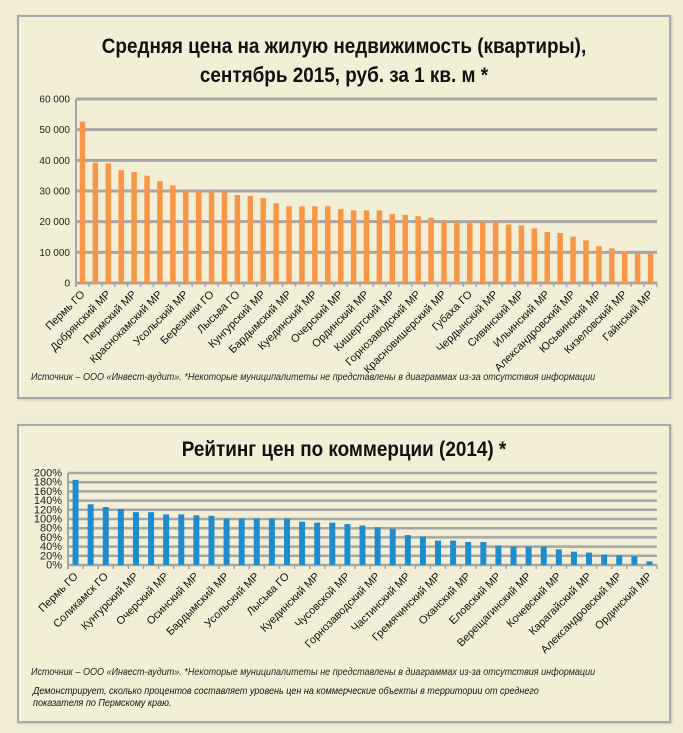 Image resolution: width=683 pixels, height=733 pixels. Describe the element at coordinates (48, 520) in the screenshot. I see `y-tick-label: 100%` at that location.